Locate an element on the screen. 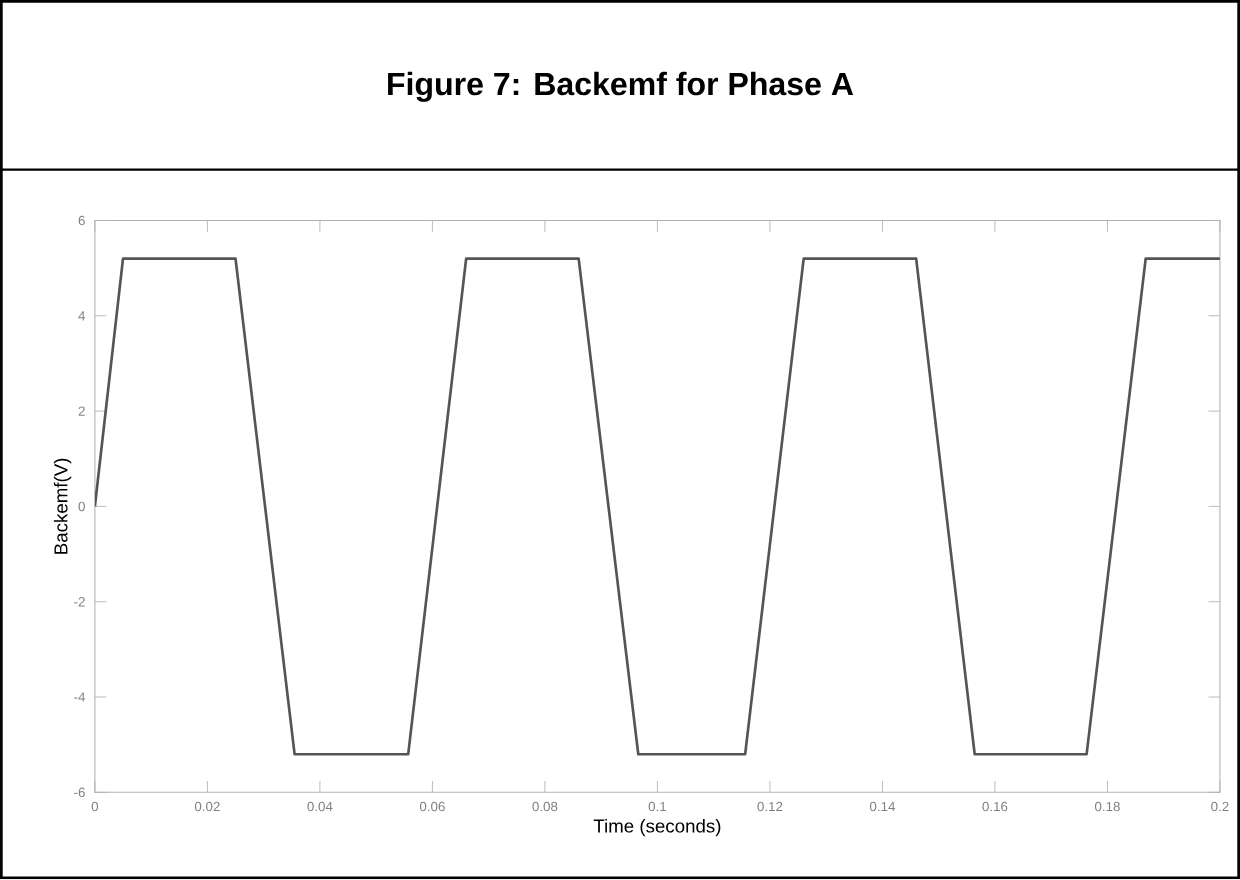 Image resolution: width=1240 pixels, height=880 pixels. y-axis-title: Backemf(V) is located at coordinates (62, 507).